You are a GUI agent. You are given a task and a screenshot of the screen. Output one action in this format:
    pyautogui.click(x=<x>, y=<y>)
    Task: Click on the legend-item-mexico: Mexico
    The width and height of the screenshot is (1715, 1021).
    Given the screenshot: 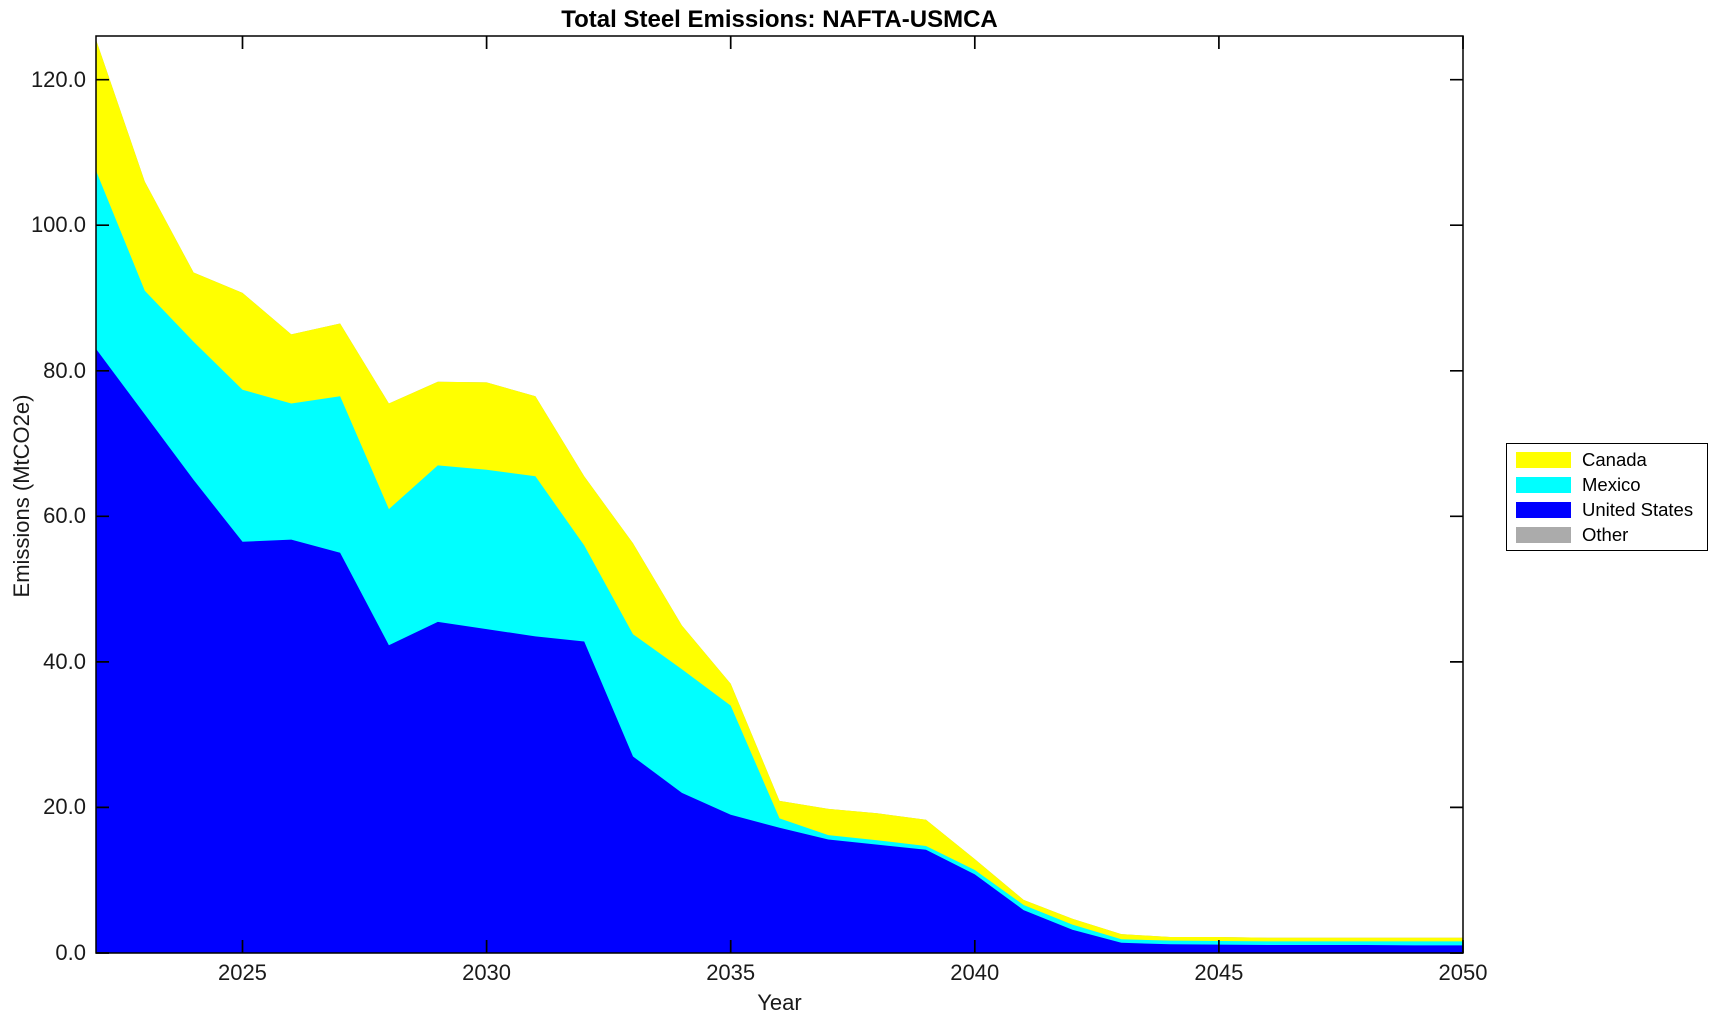 What is the action you would take?
    pyautogui.click(x=1607, y=485)
    